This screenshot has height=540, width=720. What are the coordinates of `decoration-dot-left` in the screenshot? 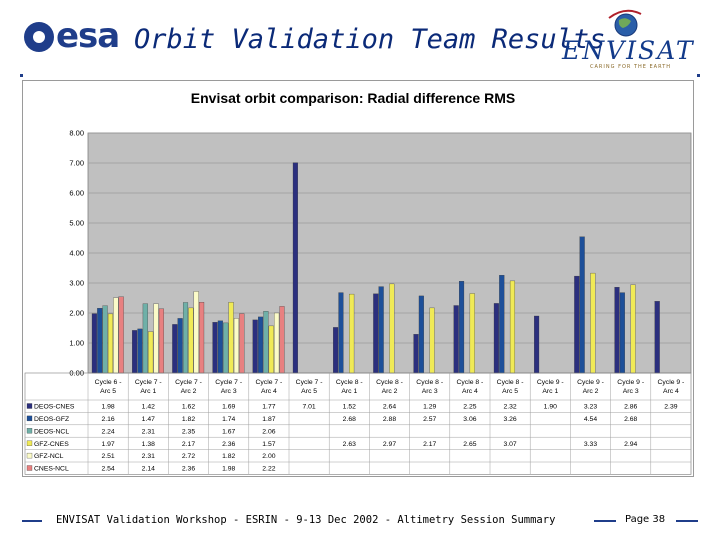 It's located at (21, 75).